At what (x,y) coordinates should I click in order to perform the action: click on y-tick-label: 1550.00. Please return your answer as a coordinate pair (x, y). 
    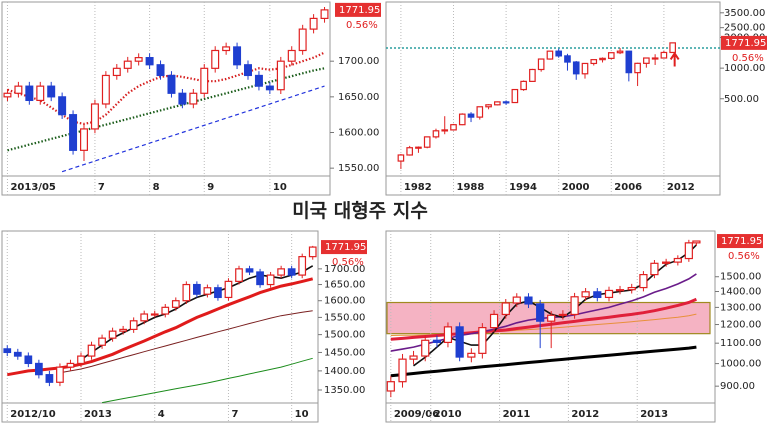
    Looking at the image, I should click on (358, 168).